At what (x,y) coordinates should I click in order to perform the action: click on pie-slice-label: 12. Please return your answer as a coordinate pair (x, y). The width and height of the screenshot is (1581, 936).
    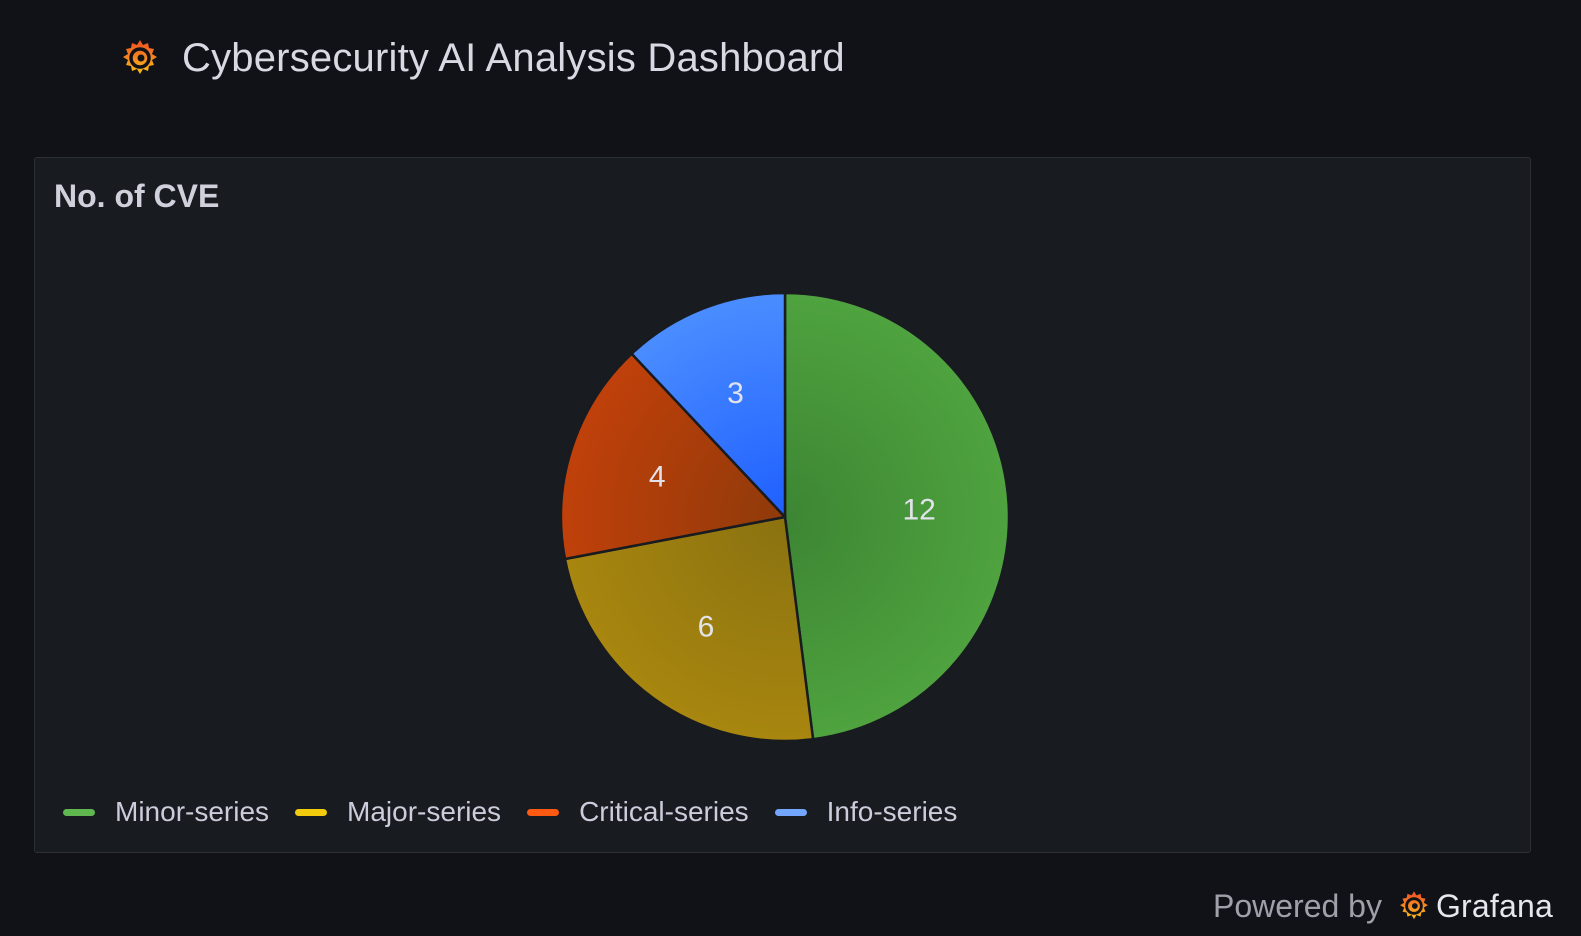
    Looking at the image, I should click on (918, 510).